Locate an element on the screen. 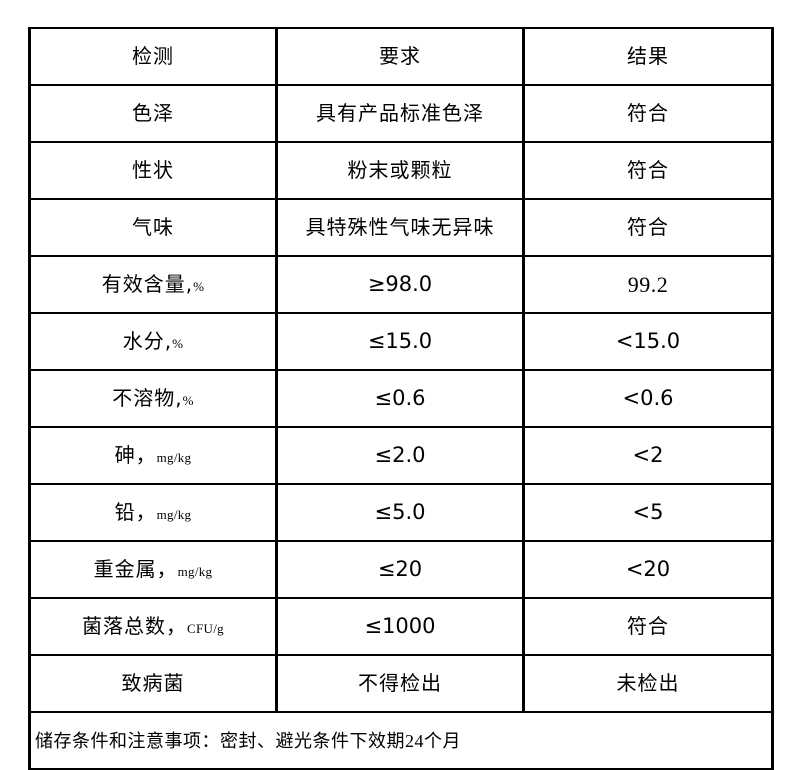 The height and width of the screenshot is (770, 800). requirement-value: ≤20 is located at coordinates (400, 569).